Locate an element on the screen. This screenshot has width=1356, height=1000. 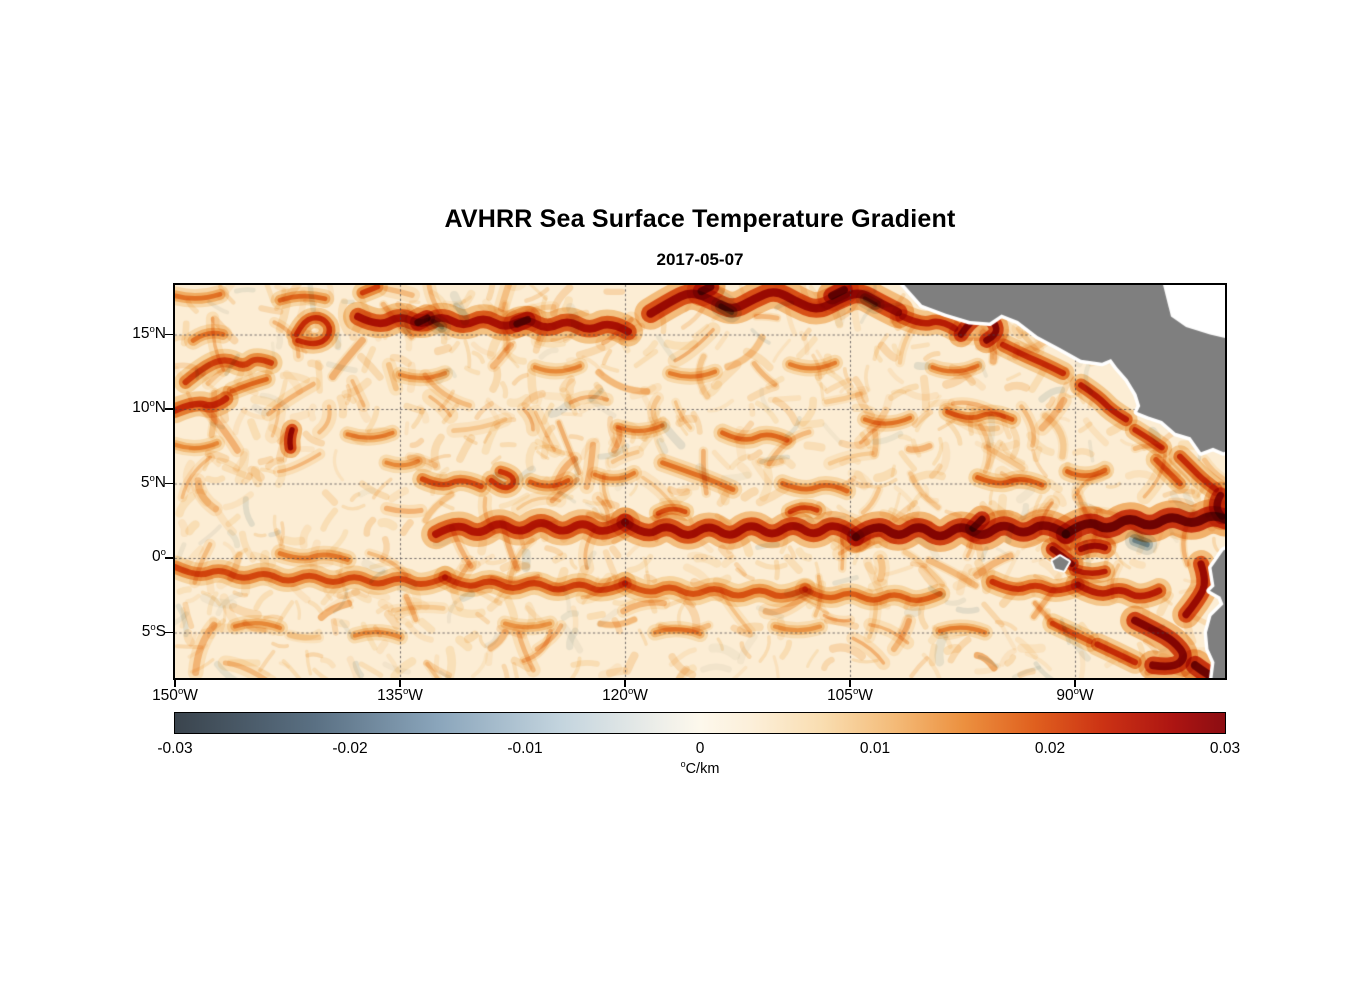
x-tick-label: 105oW is located at coordinates (850, 694).